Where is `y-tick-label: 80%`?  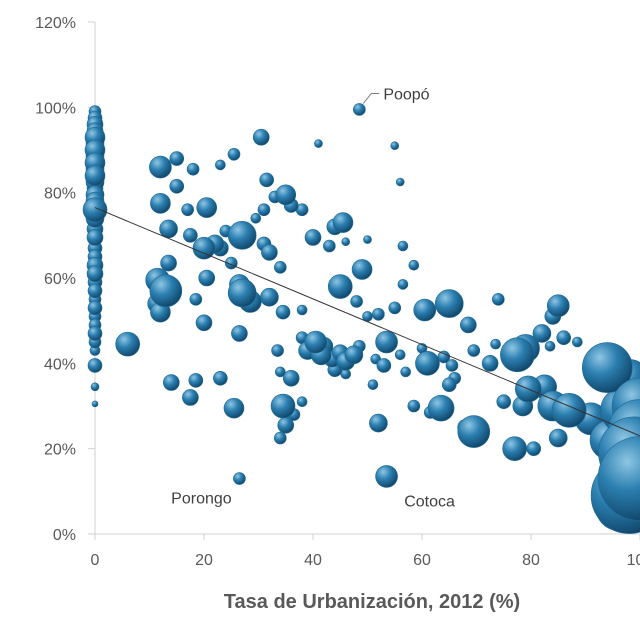
y-tick-label: 80% is located at coordinates (60, 194).